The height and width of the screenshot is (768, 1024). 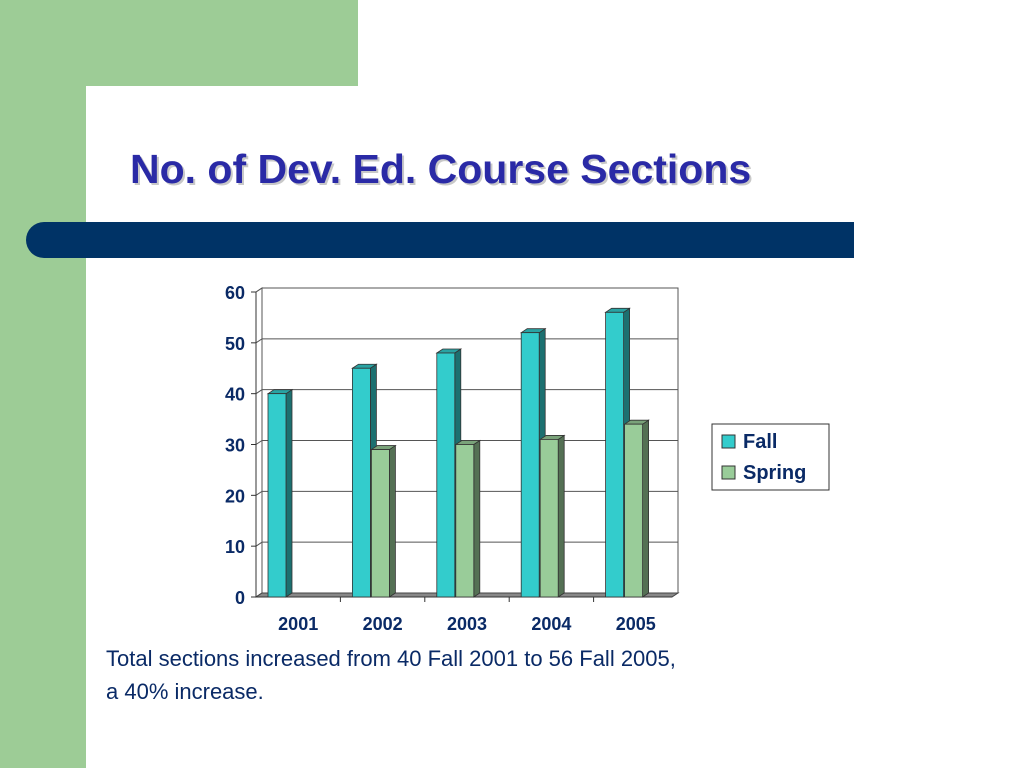 I want to click on title-underline-bar, so click(x=440, y=240).